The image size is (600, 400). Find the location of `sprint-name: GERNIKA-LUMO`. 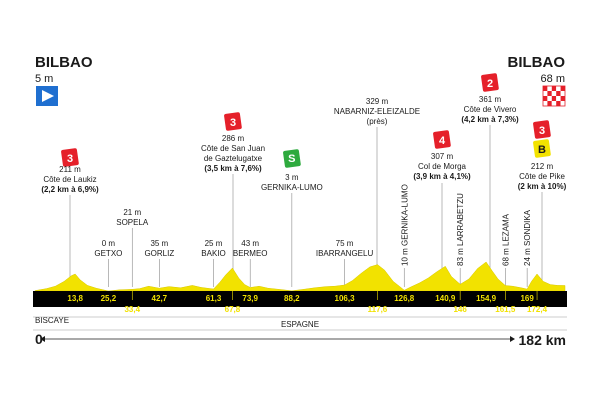

sprint-name: GERNIKA-LUMO is located at coordinates (292, 187).